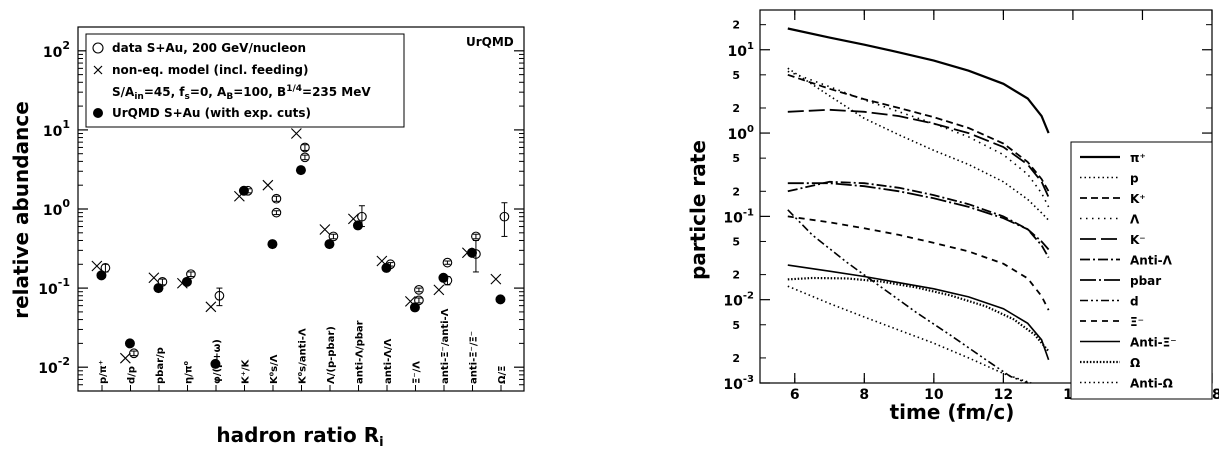 This screenshot has height=450, width=1219. What do you see at coordinates (1126, 261) in the screenshot?
I see `right-legend-item: Anti-Λ` at bounding box center [1126, 261].